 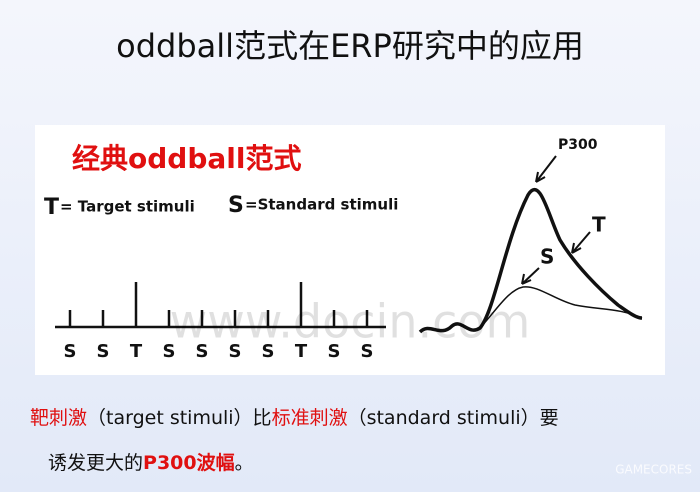 I want to click on caption-text: 。, so click(x=244, y=463).